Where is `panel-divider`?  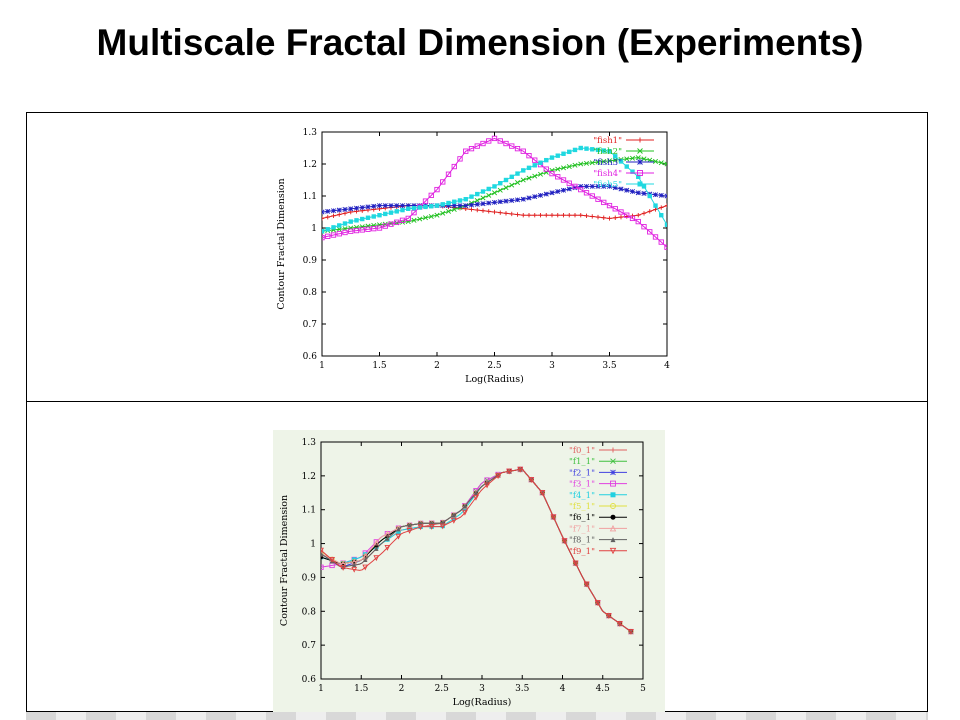
panel-divider is located at coordinates (477, 401).